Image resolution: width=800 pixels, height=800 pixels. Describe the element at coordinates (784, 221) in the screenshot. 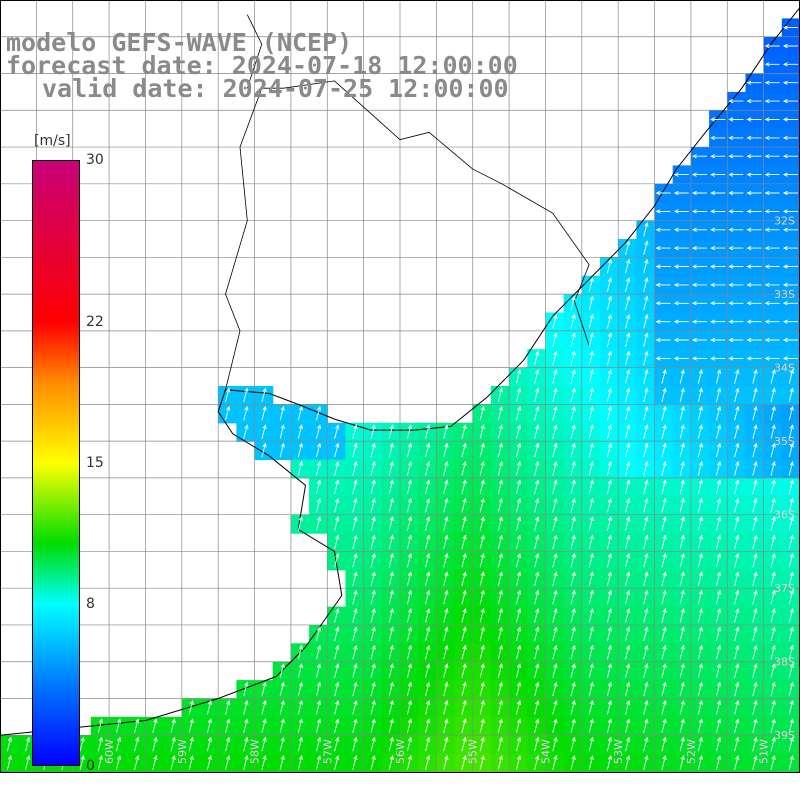

I see `latitude-label: 32S` at that location.